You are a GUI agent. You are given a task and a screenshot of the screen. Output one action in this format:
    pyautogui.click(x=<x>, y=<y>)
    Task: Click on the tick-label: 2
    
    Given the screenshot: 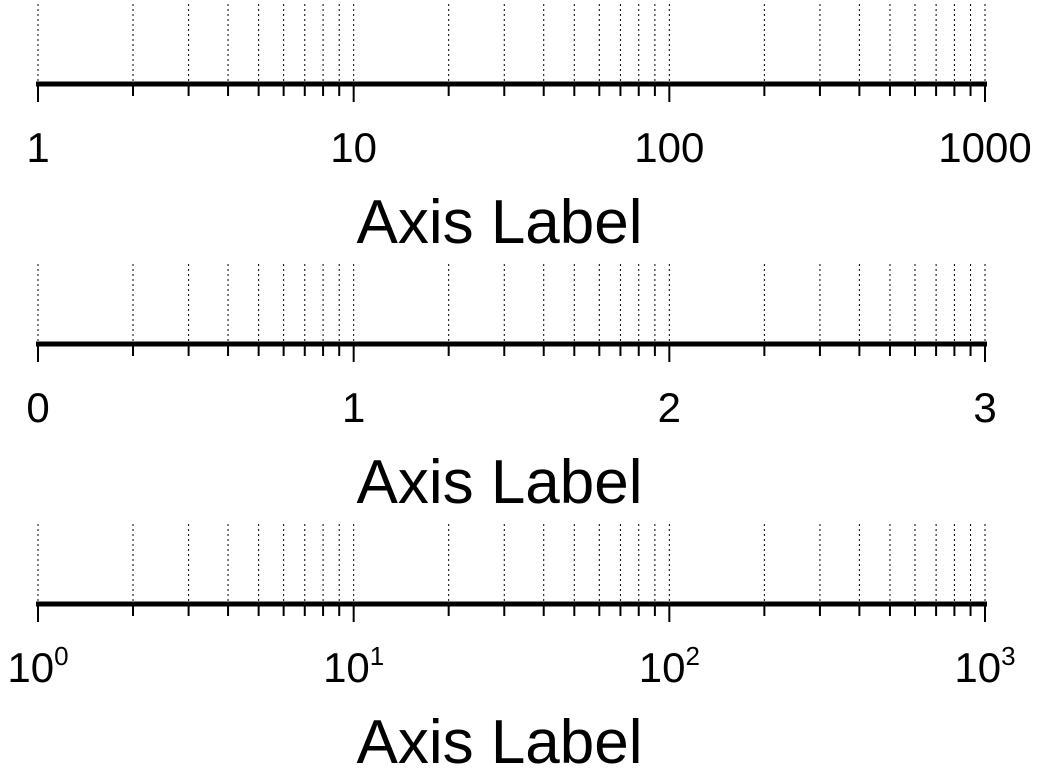 What is the action you would take?
    pyautogui.click(x=669, y=407)
    